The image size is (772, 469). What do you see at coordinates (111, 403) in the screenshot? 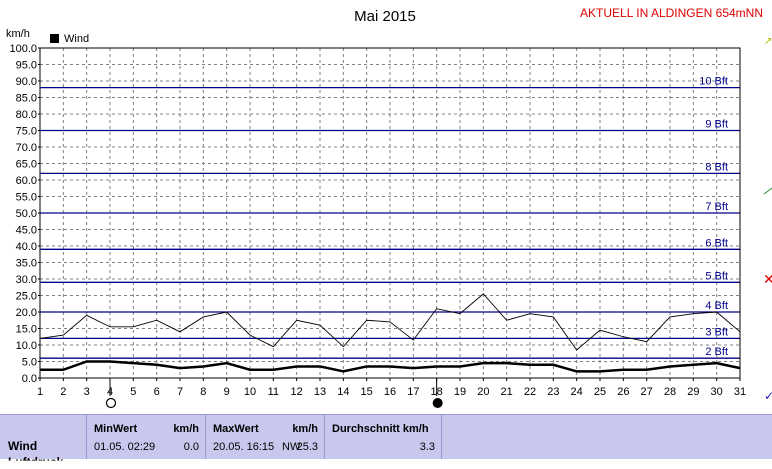
I see `full-moon-icon` at bounding box center [111, 403].